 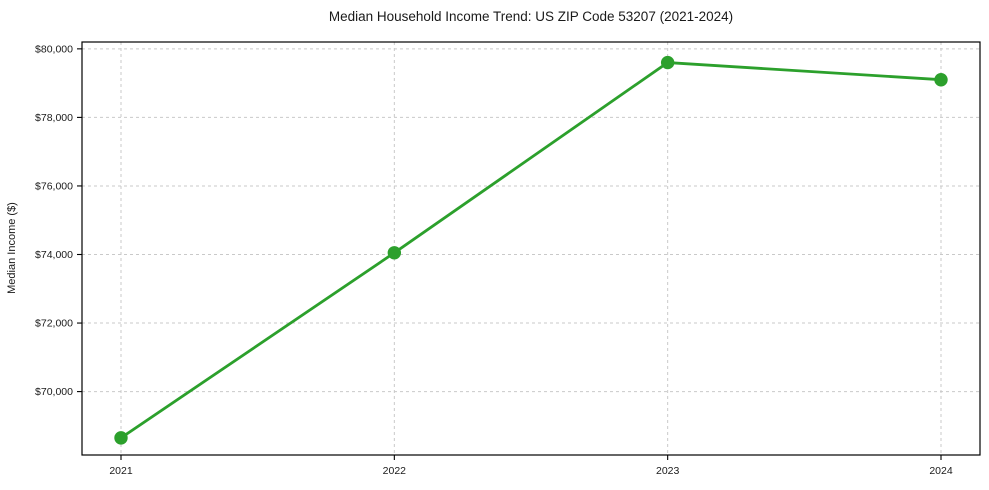 What do you see at coordinates (12, 248) in the screenshot?
I see `y-axis-label: Median Income ($)` at bounding box center [12, 248].